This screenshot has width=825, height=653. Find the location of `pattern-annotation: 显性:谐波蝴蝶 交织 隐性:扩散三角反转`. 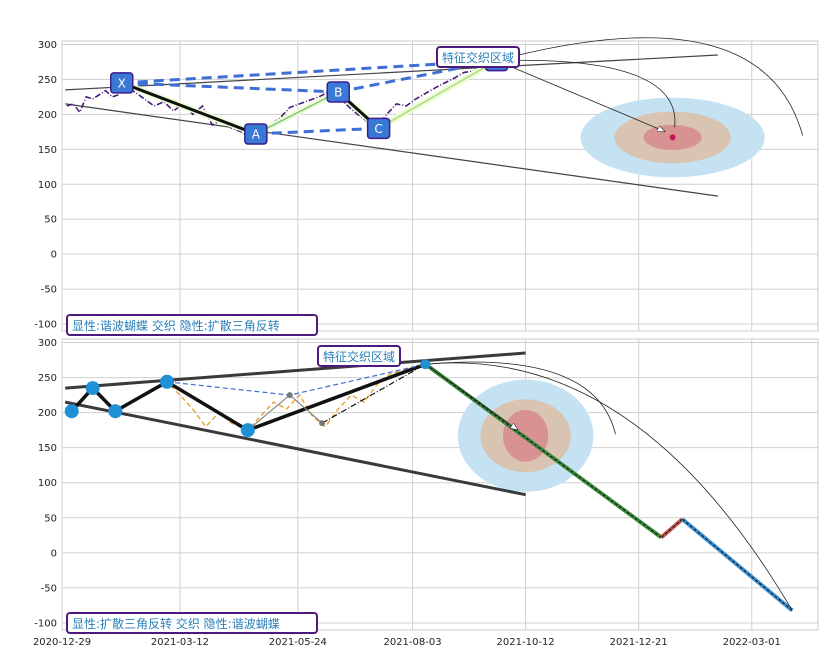

pattern-annotation: 显性:谐波蝴蝶 交织 隐性:扩散三角反转 is located at coordinates (192, 325).